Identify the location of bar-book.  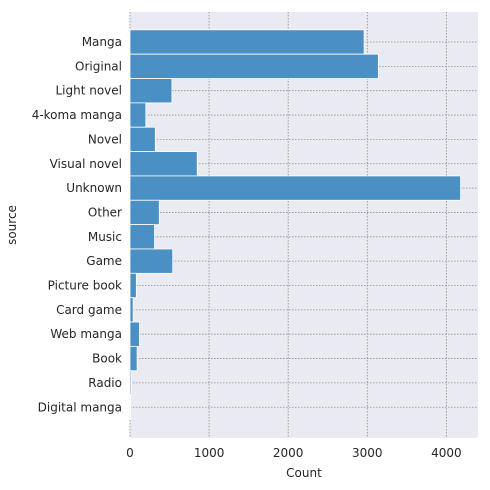
(133, 358).